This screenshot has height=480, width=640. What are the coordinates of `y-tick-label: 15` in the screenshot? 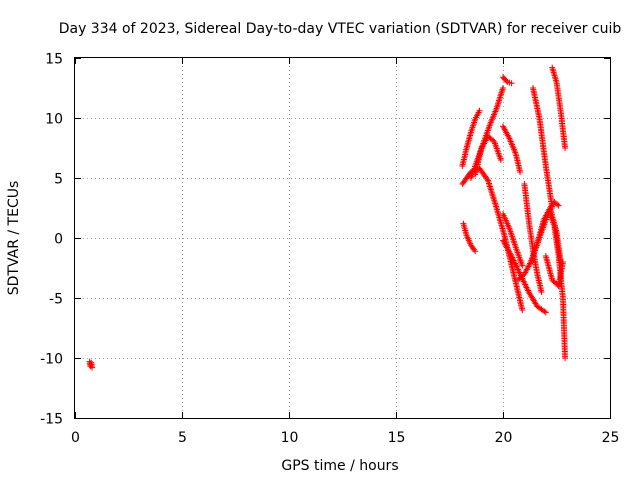 It's located at (54, 60).